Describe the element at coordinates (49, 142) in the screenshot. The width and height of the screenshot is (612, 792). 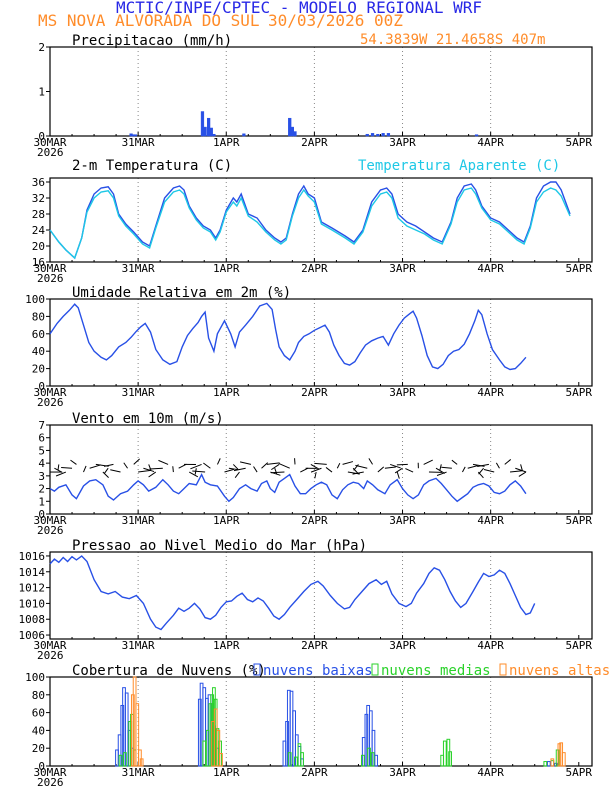
I see `panel-1-xtick-label: 30MAR` at that location.